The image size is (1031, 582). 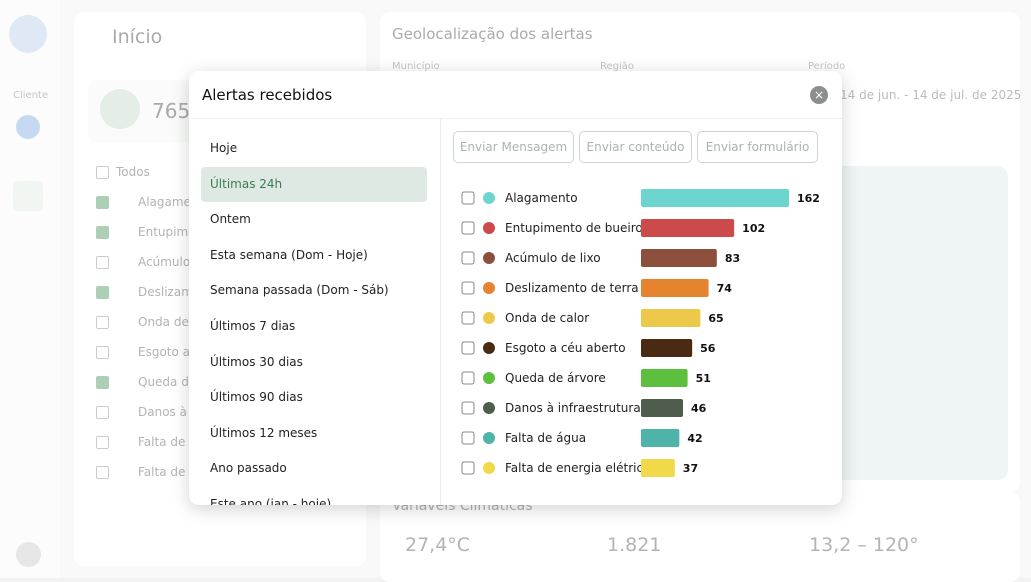 What do you see at coordinates (565, 348) in the screenshot?
I see `category-label: Esgoto a céu aberto` at bounding box center [565, 348].